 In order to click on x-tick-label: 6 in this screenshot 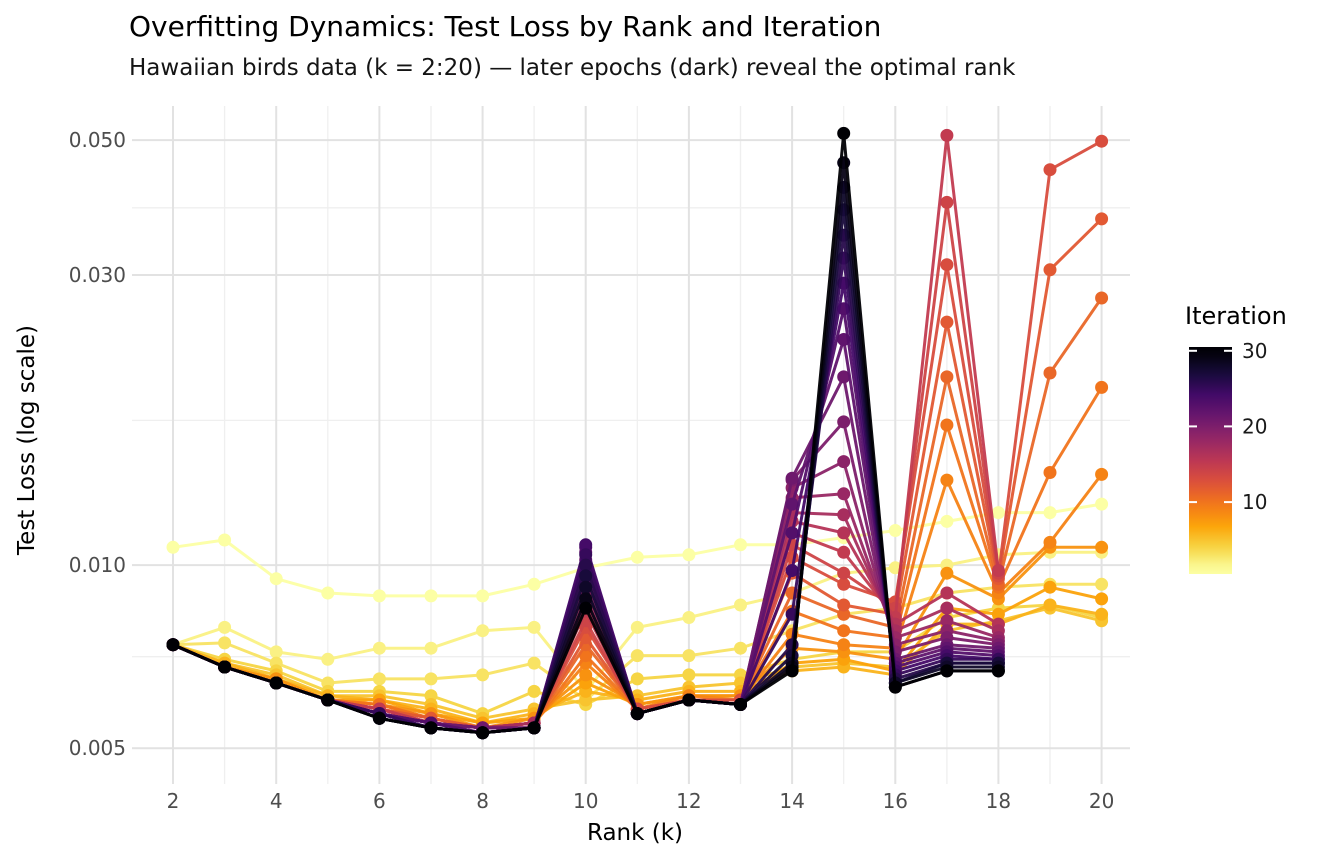, I will do `click(379, 801)`.